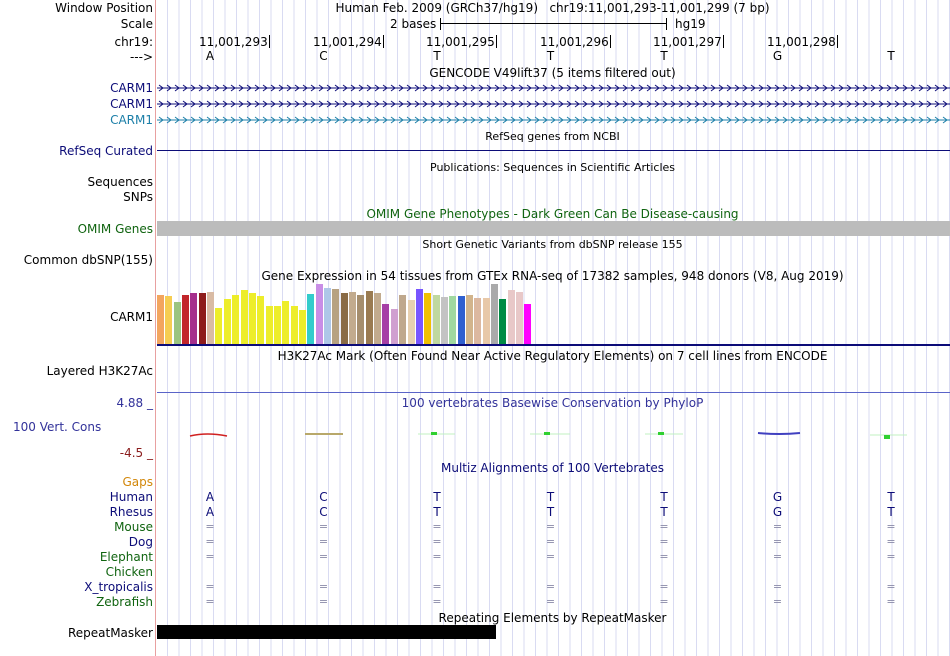  I want to click on gtex-label: CARM1, so click(131, 317).